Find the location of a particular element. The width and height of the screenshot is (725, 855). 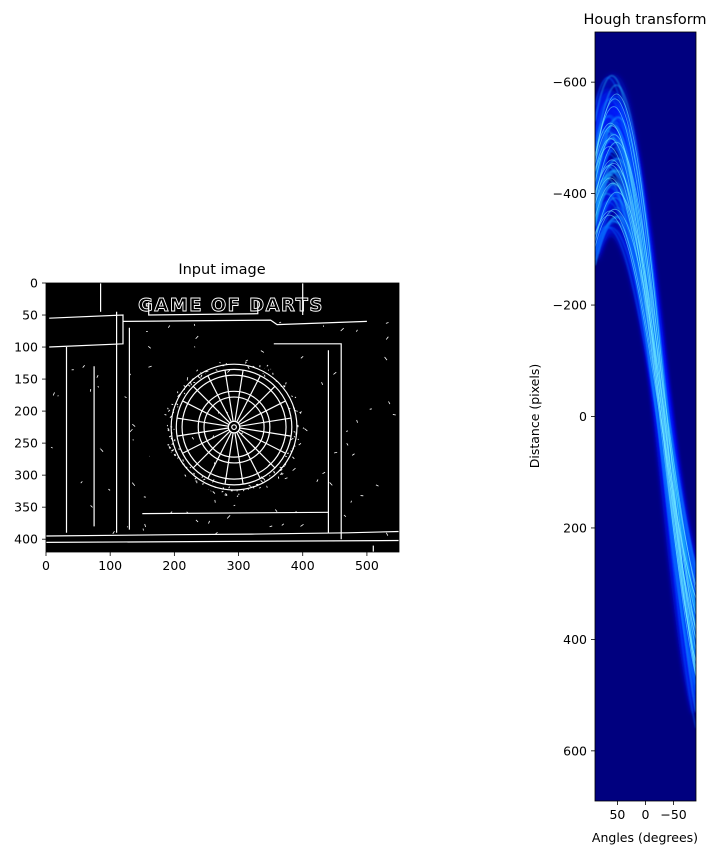

hough-x-tick-label: 0 is located at coordinates (646, 814).